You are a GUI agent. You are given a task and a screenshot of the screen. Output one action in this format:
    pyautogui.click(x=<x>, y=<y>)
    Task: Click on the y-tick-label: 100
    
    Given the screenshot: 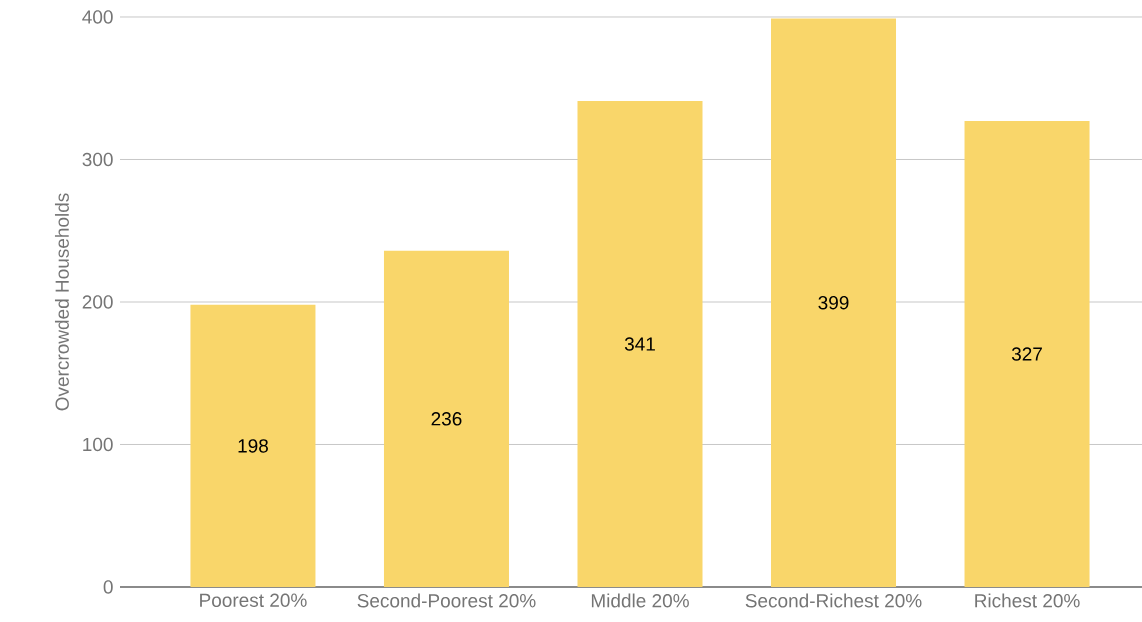 What is the action you would take?
    pyautogui.click(x=98, y=444)
    